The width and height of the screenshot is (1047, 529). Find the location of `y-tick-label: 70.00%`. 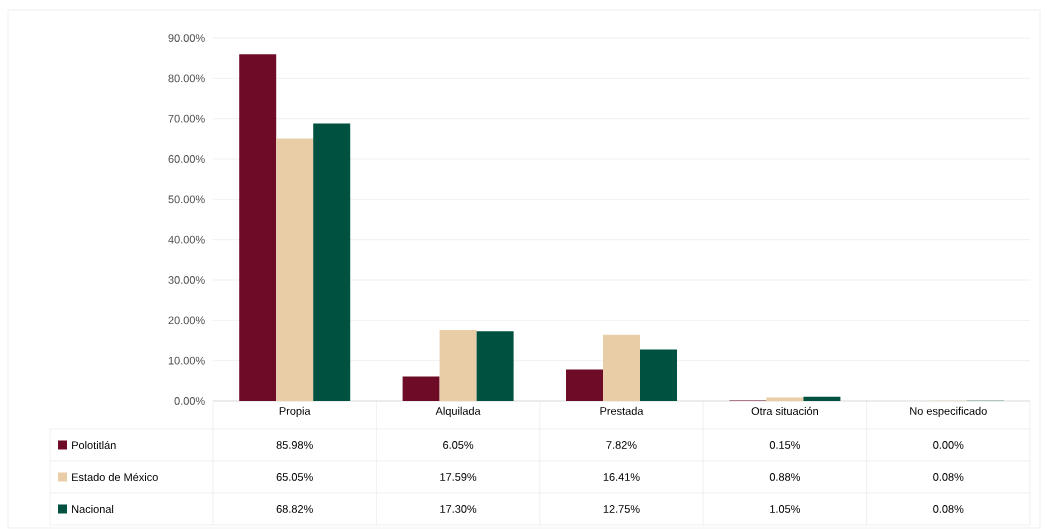

y-tick-label: 70.00% is located at coordinates (186, 118).